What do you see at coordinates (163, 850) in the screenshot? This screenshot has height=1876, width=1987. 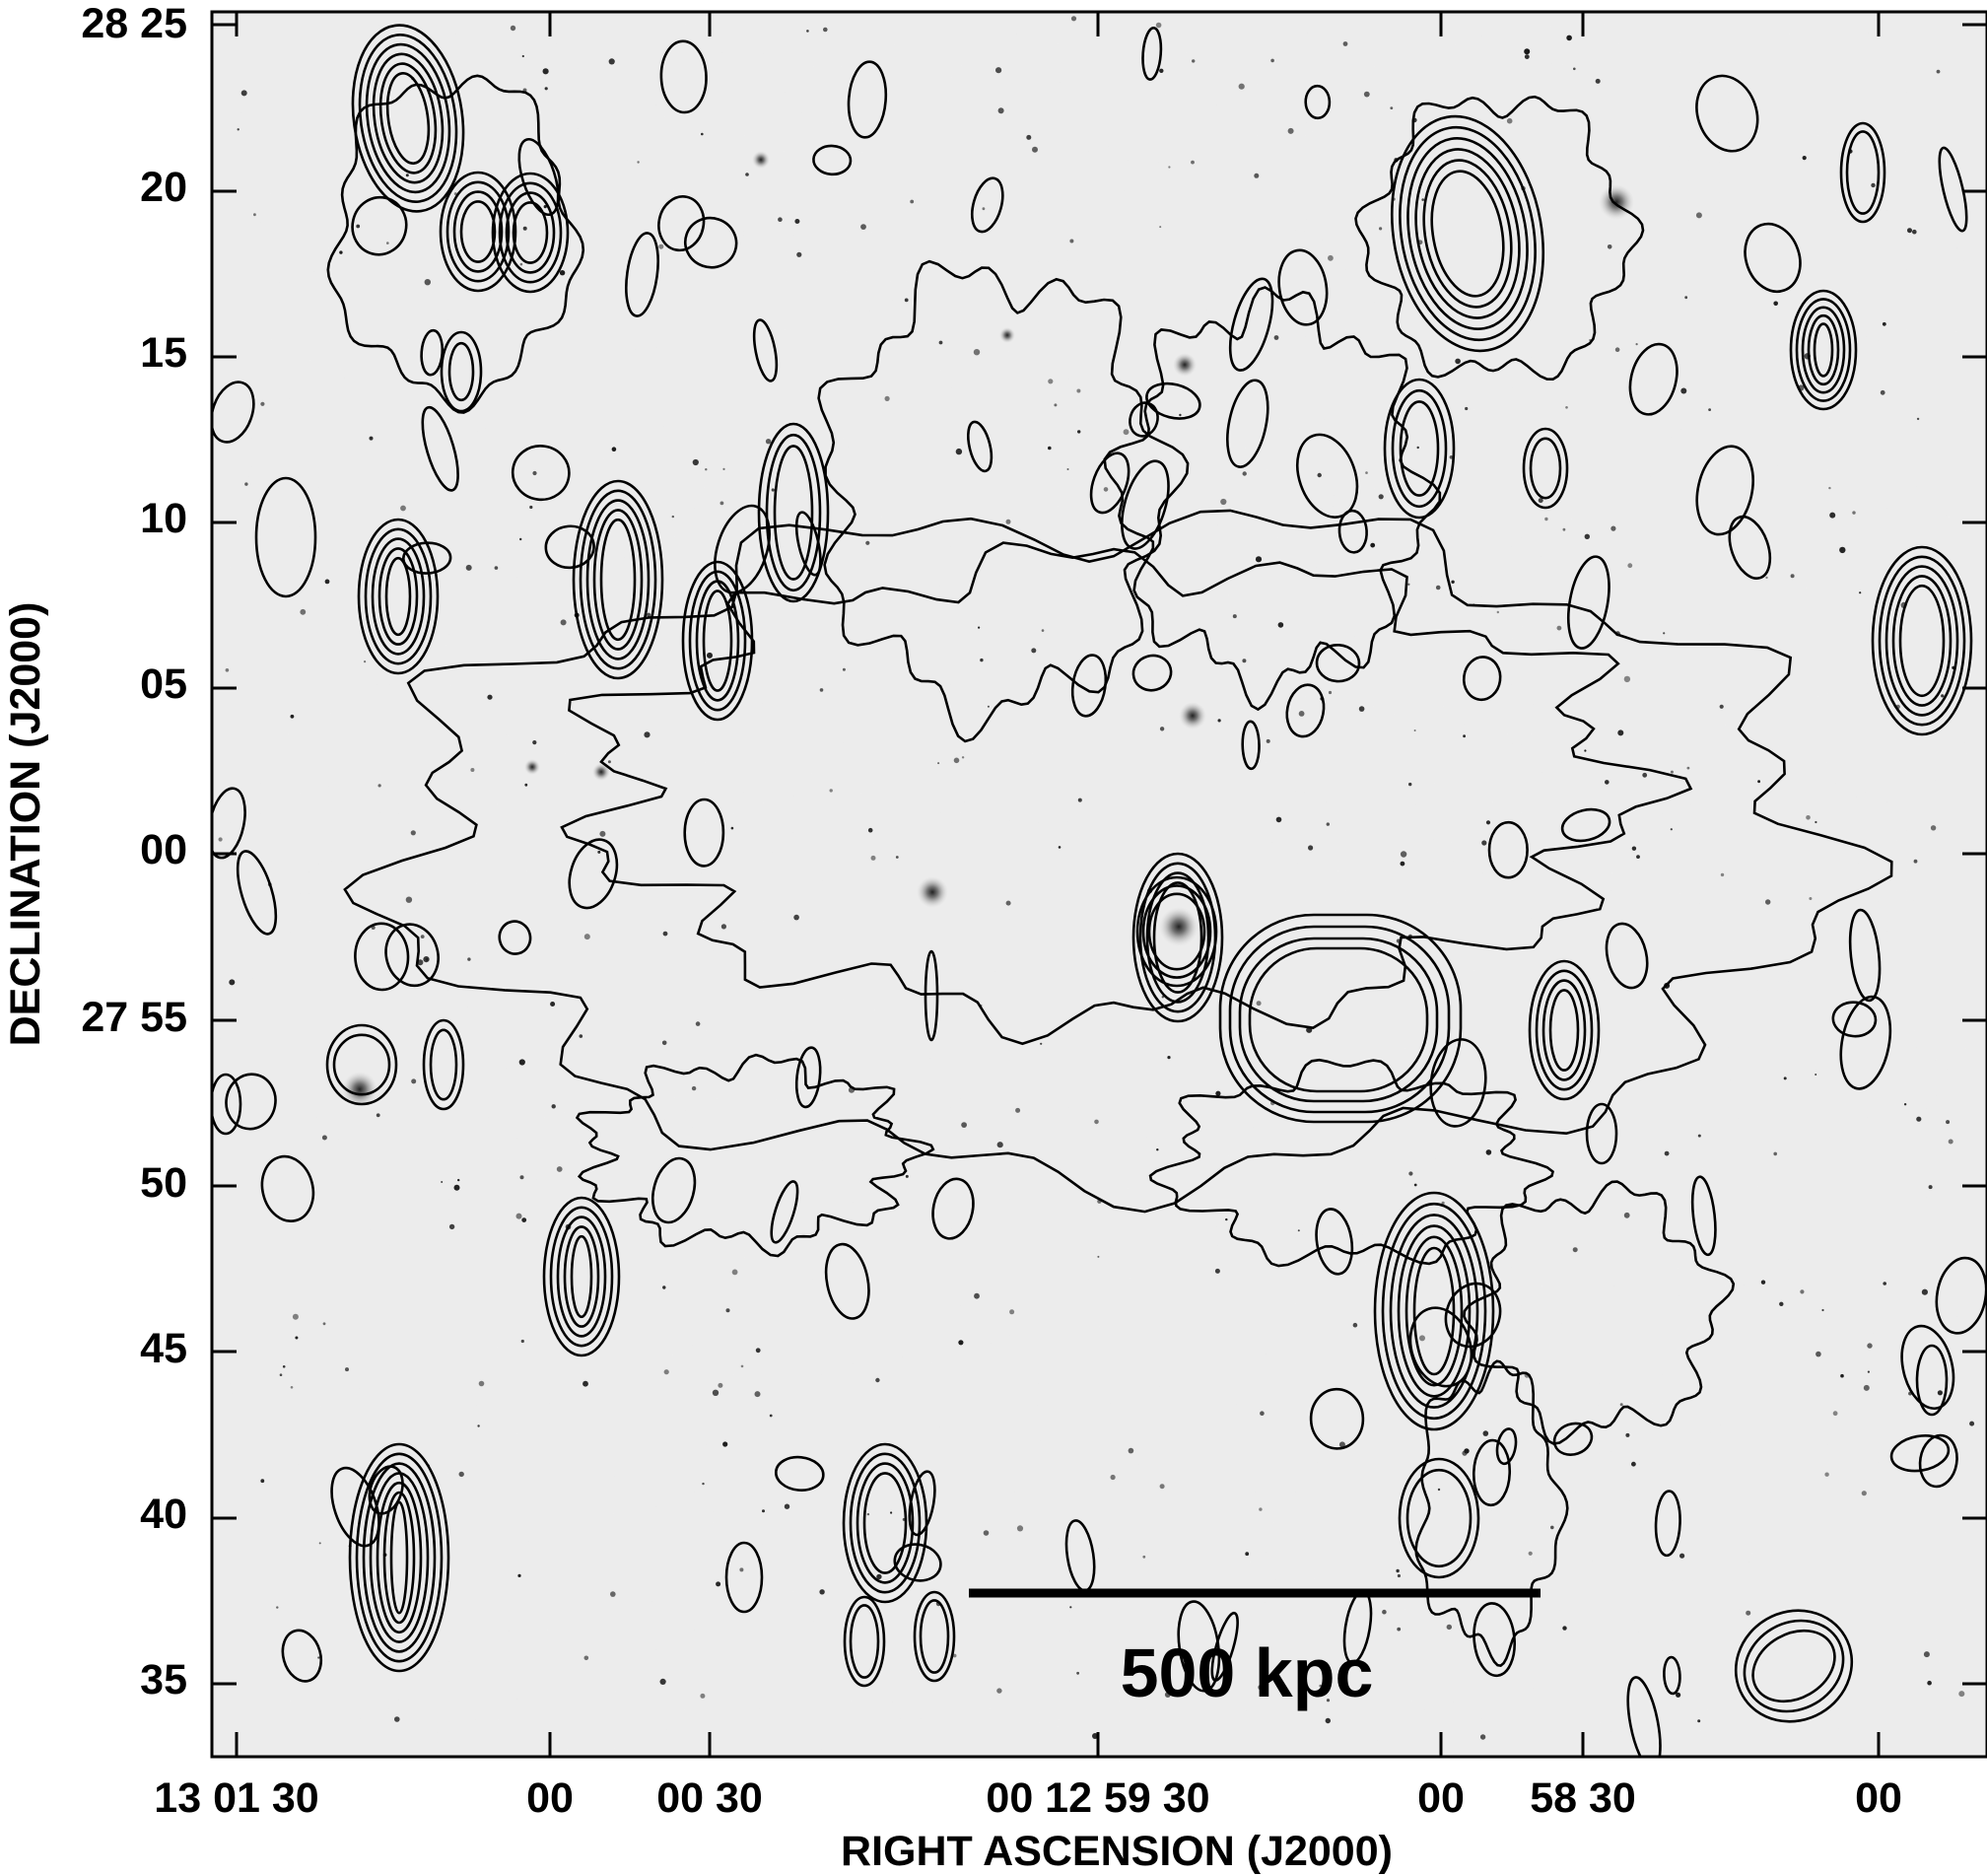 I see `y-tick-label: 00` at bounding box center [163, 850].